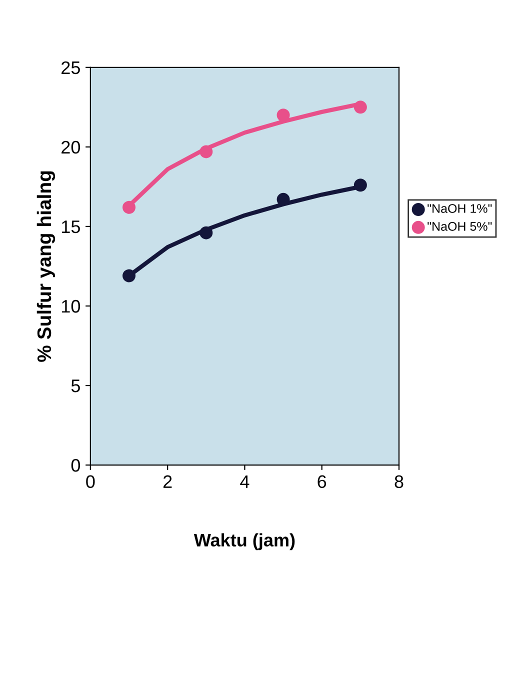 This screenshot has width=532, height=674. I want to click on y-tick-label: 0, so click(75, 465).